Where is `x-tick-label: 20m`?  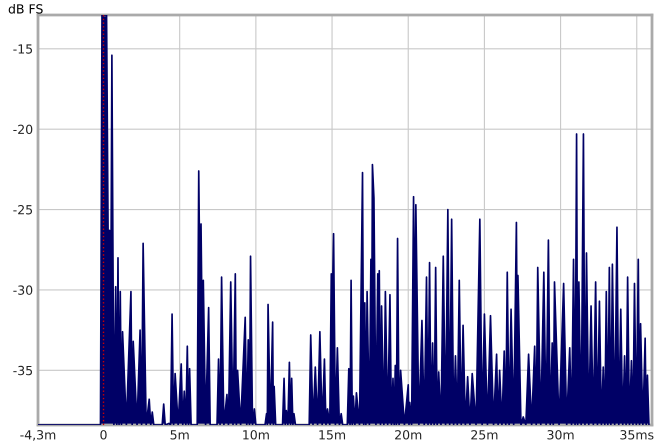 x-tick-label: 20m is located at coordinates (408, 435).